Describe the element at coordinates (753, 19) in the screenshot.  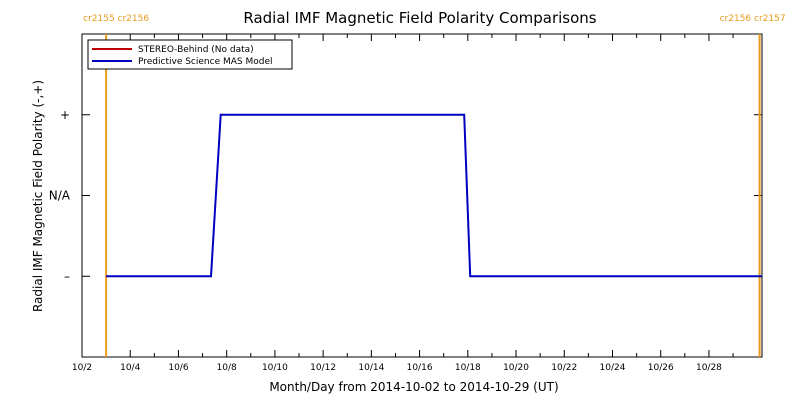
I see `carrington-marker-label: cr2156 cr2157` at that location.